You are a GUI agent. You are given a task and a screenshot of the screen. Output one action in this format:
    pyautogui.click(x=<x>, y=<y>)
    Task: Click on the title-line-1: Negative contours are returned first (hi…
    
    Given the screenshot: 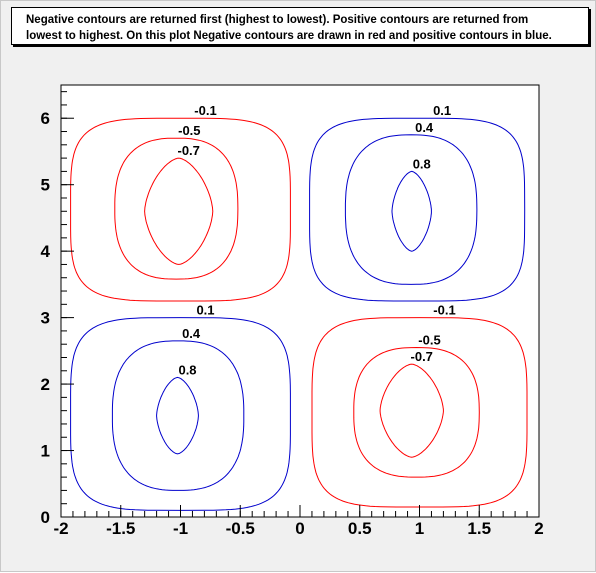 What is the action you would take?
    pyautogui.click(x=277, y=20)
    